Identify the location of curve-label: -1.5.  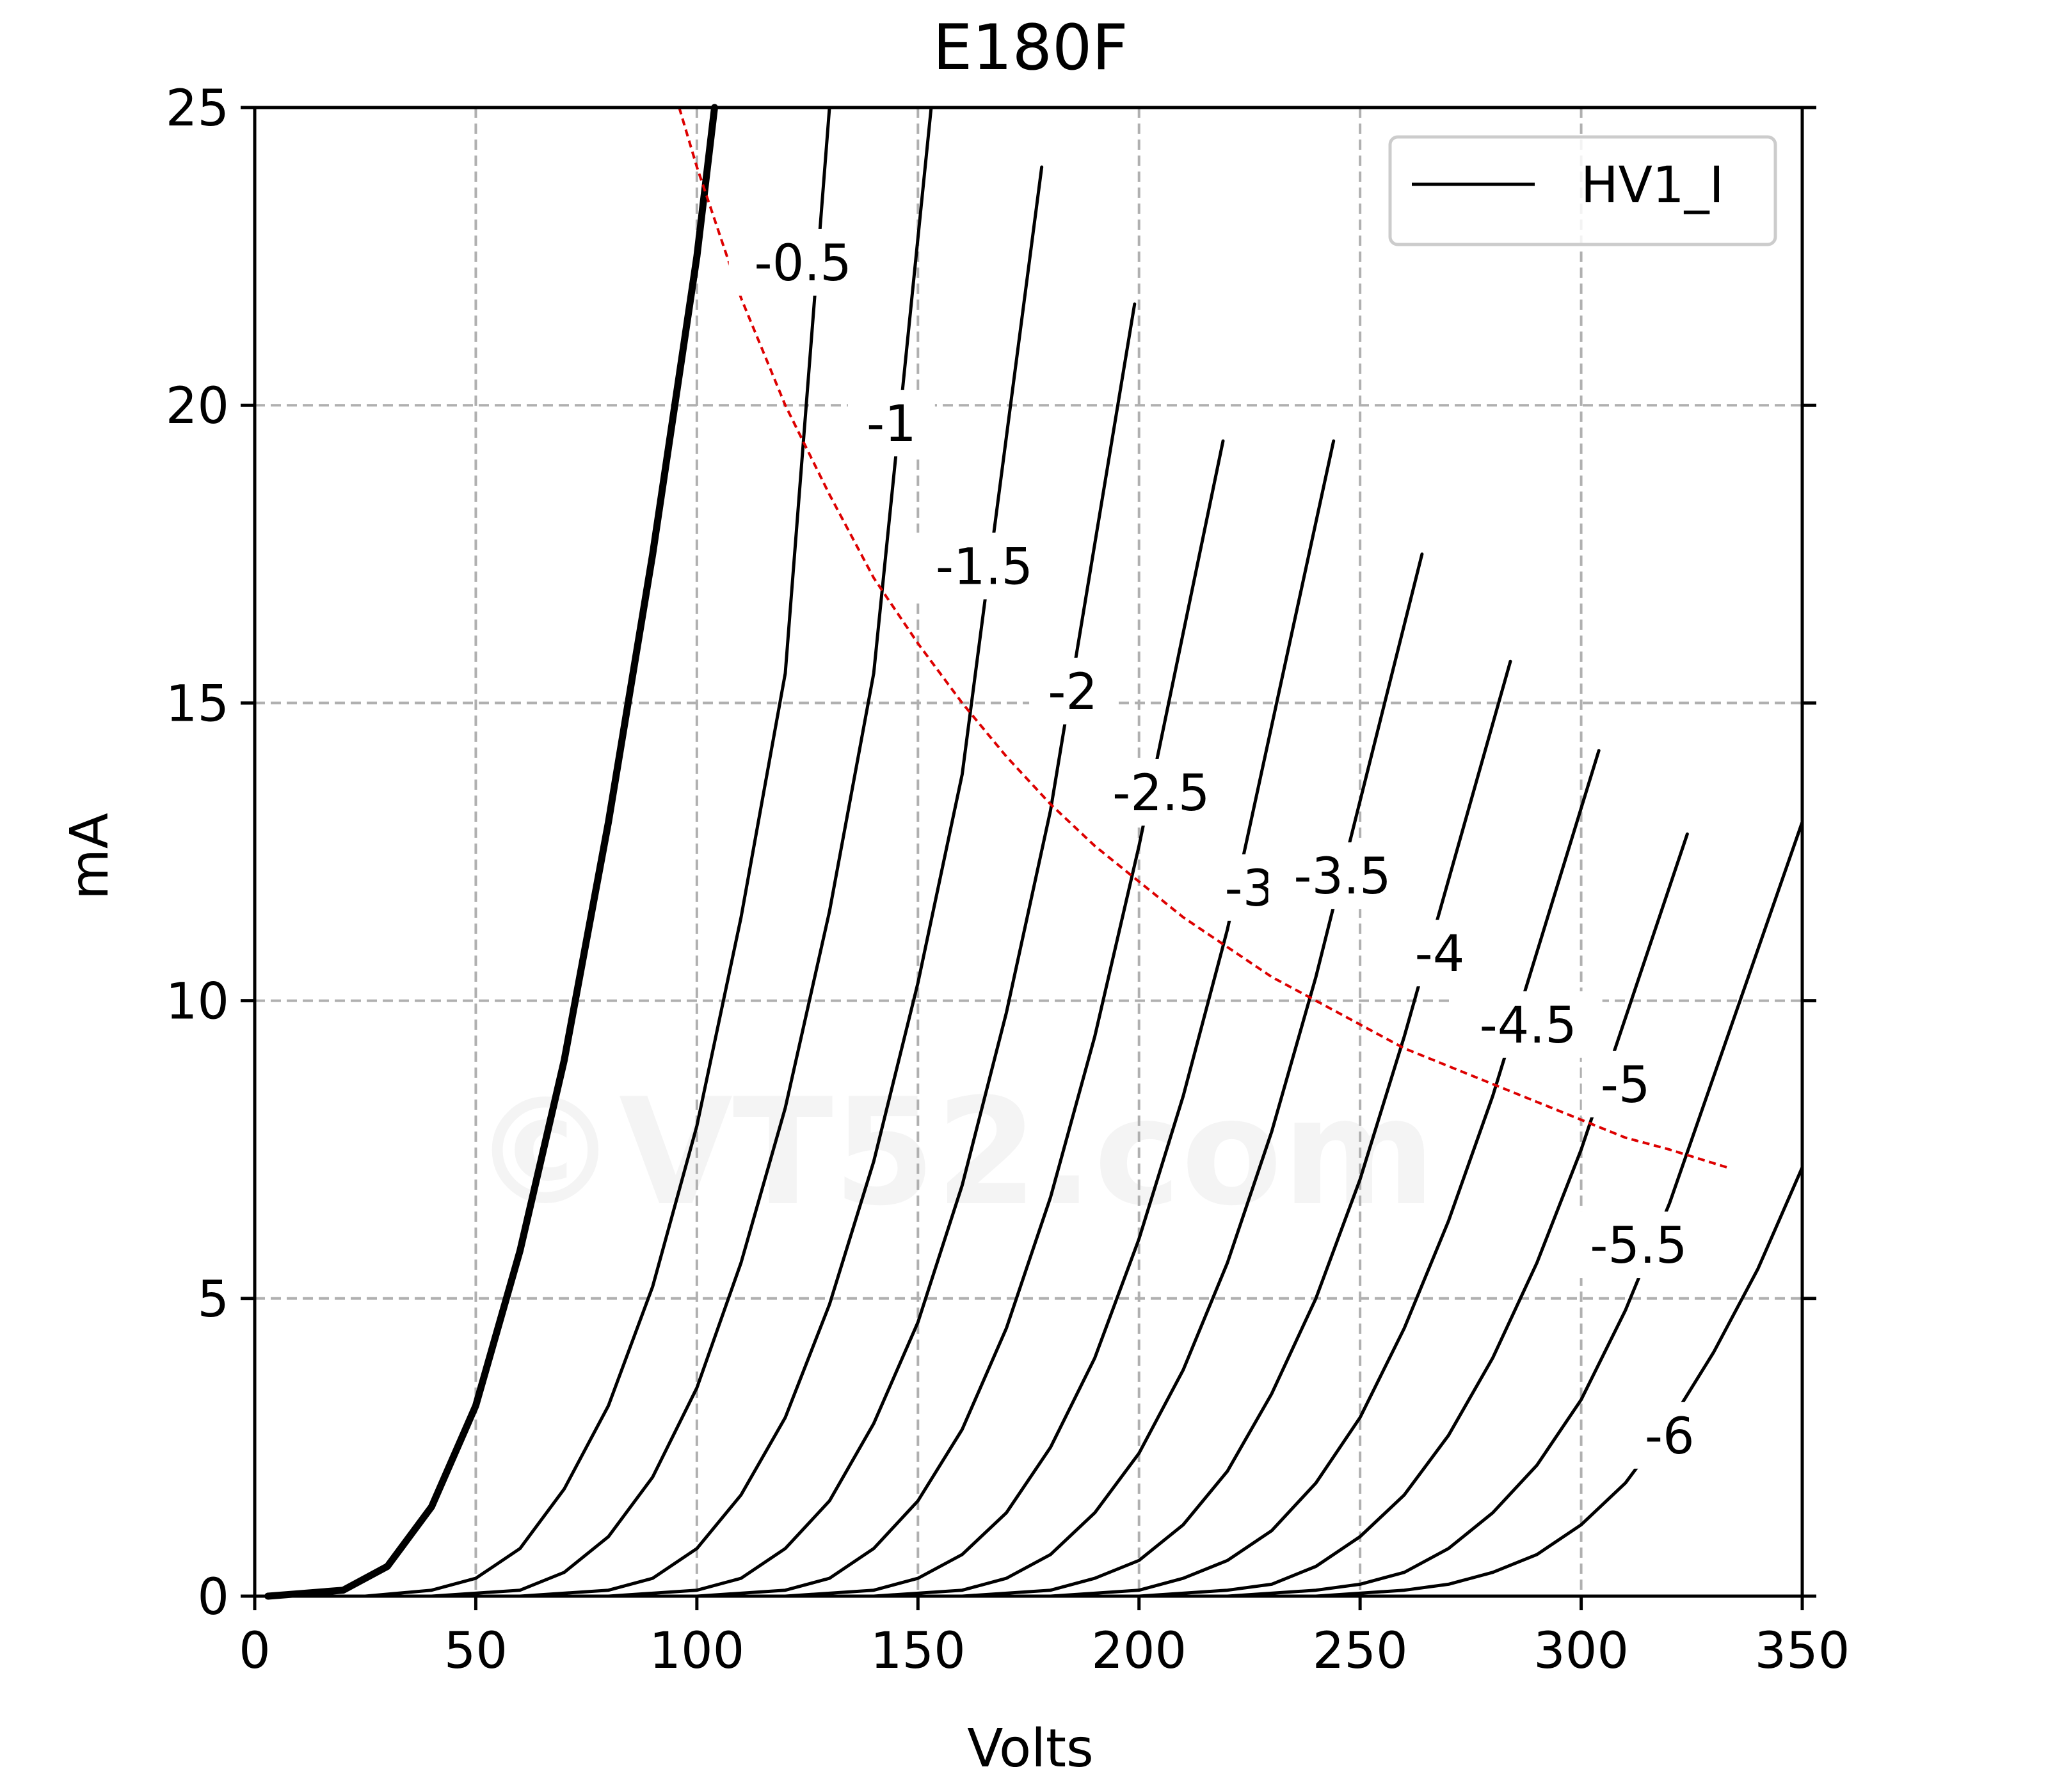
(984, 567).